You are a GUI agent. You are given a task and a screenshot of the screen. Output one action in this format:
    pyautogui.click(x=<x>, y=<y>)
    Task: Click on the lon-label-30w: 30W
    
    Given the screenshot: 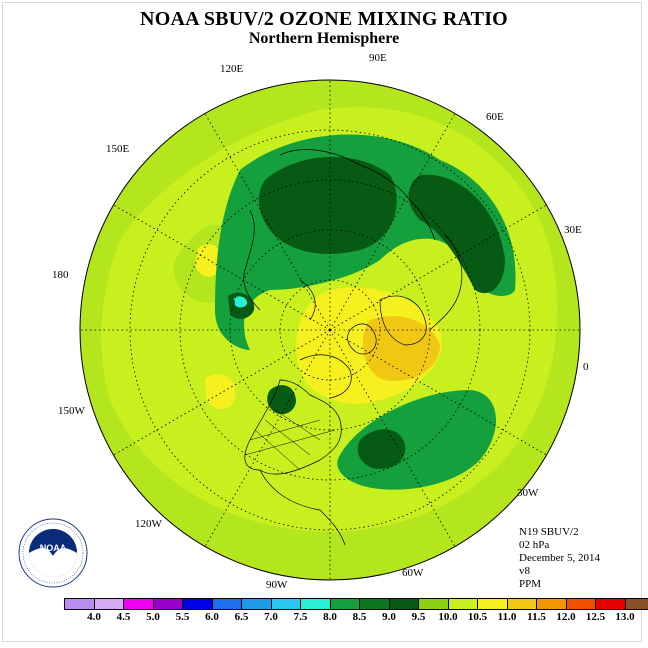 What is the action you would take?
    pyautogui.click(x=528, y=493)
    